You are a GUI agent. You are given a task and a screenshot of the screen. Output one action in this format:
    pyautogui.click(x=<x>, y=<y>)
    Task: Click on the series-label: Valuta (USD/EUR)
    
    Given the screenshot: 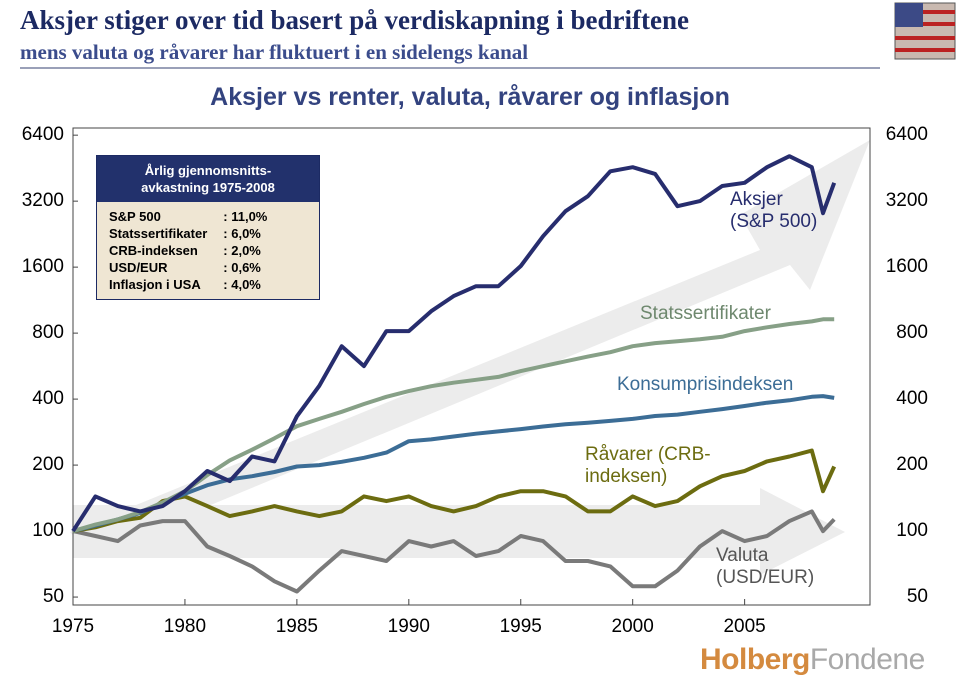 What is the action you would take?
    pyautogui.click(x=765, y=566)
    